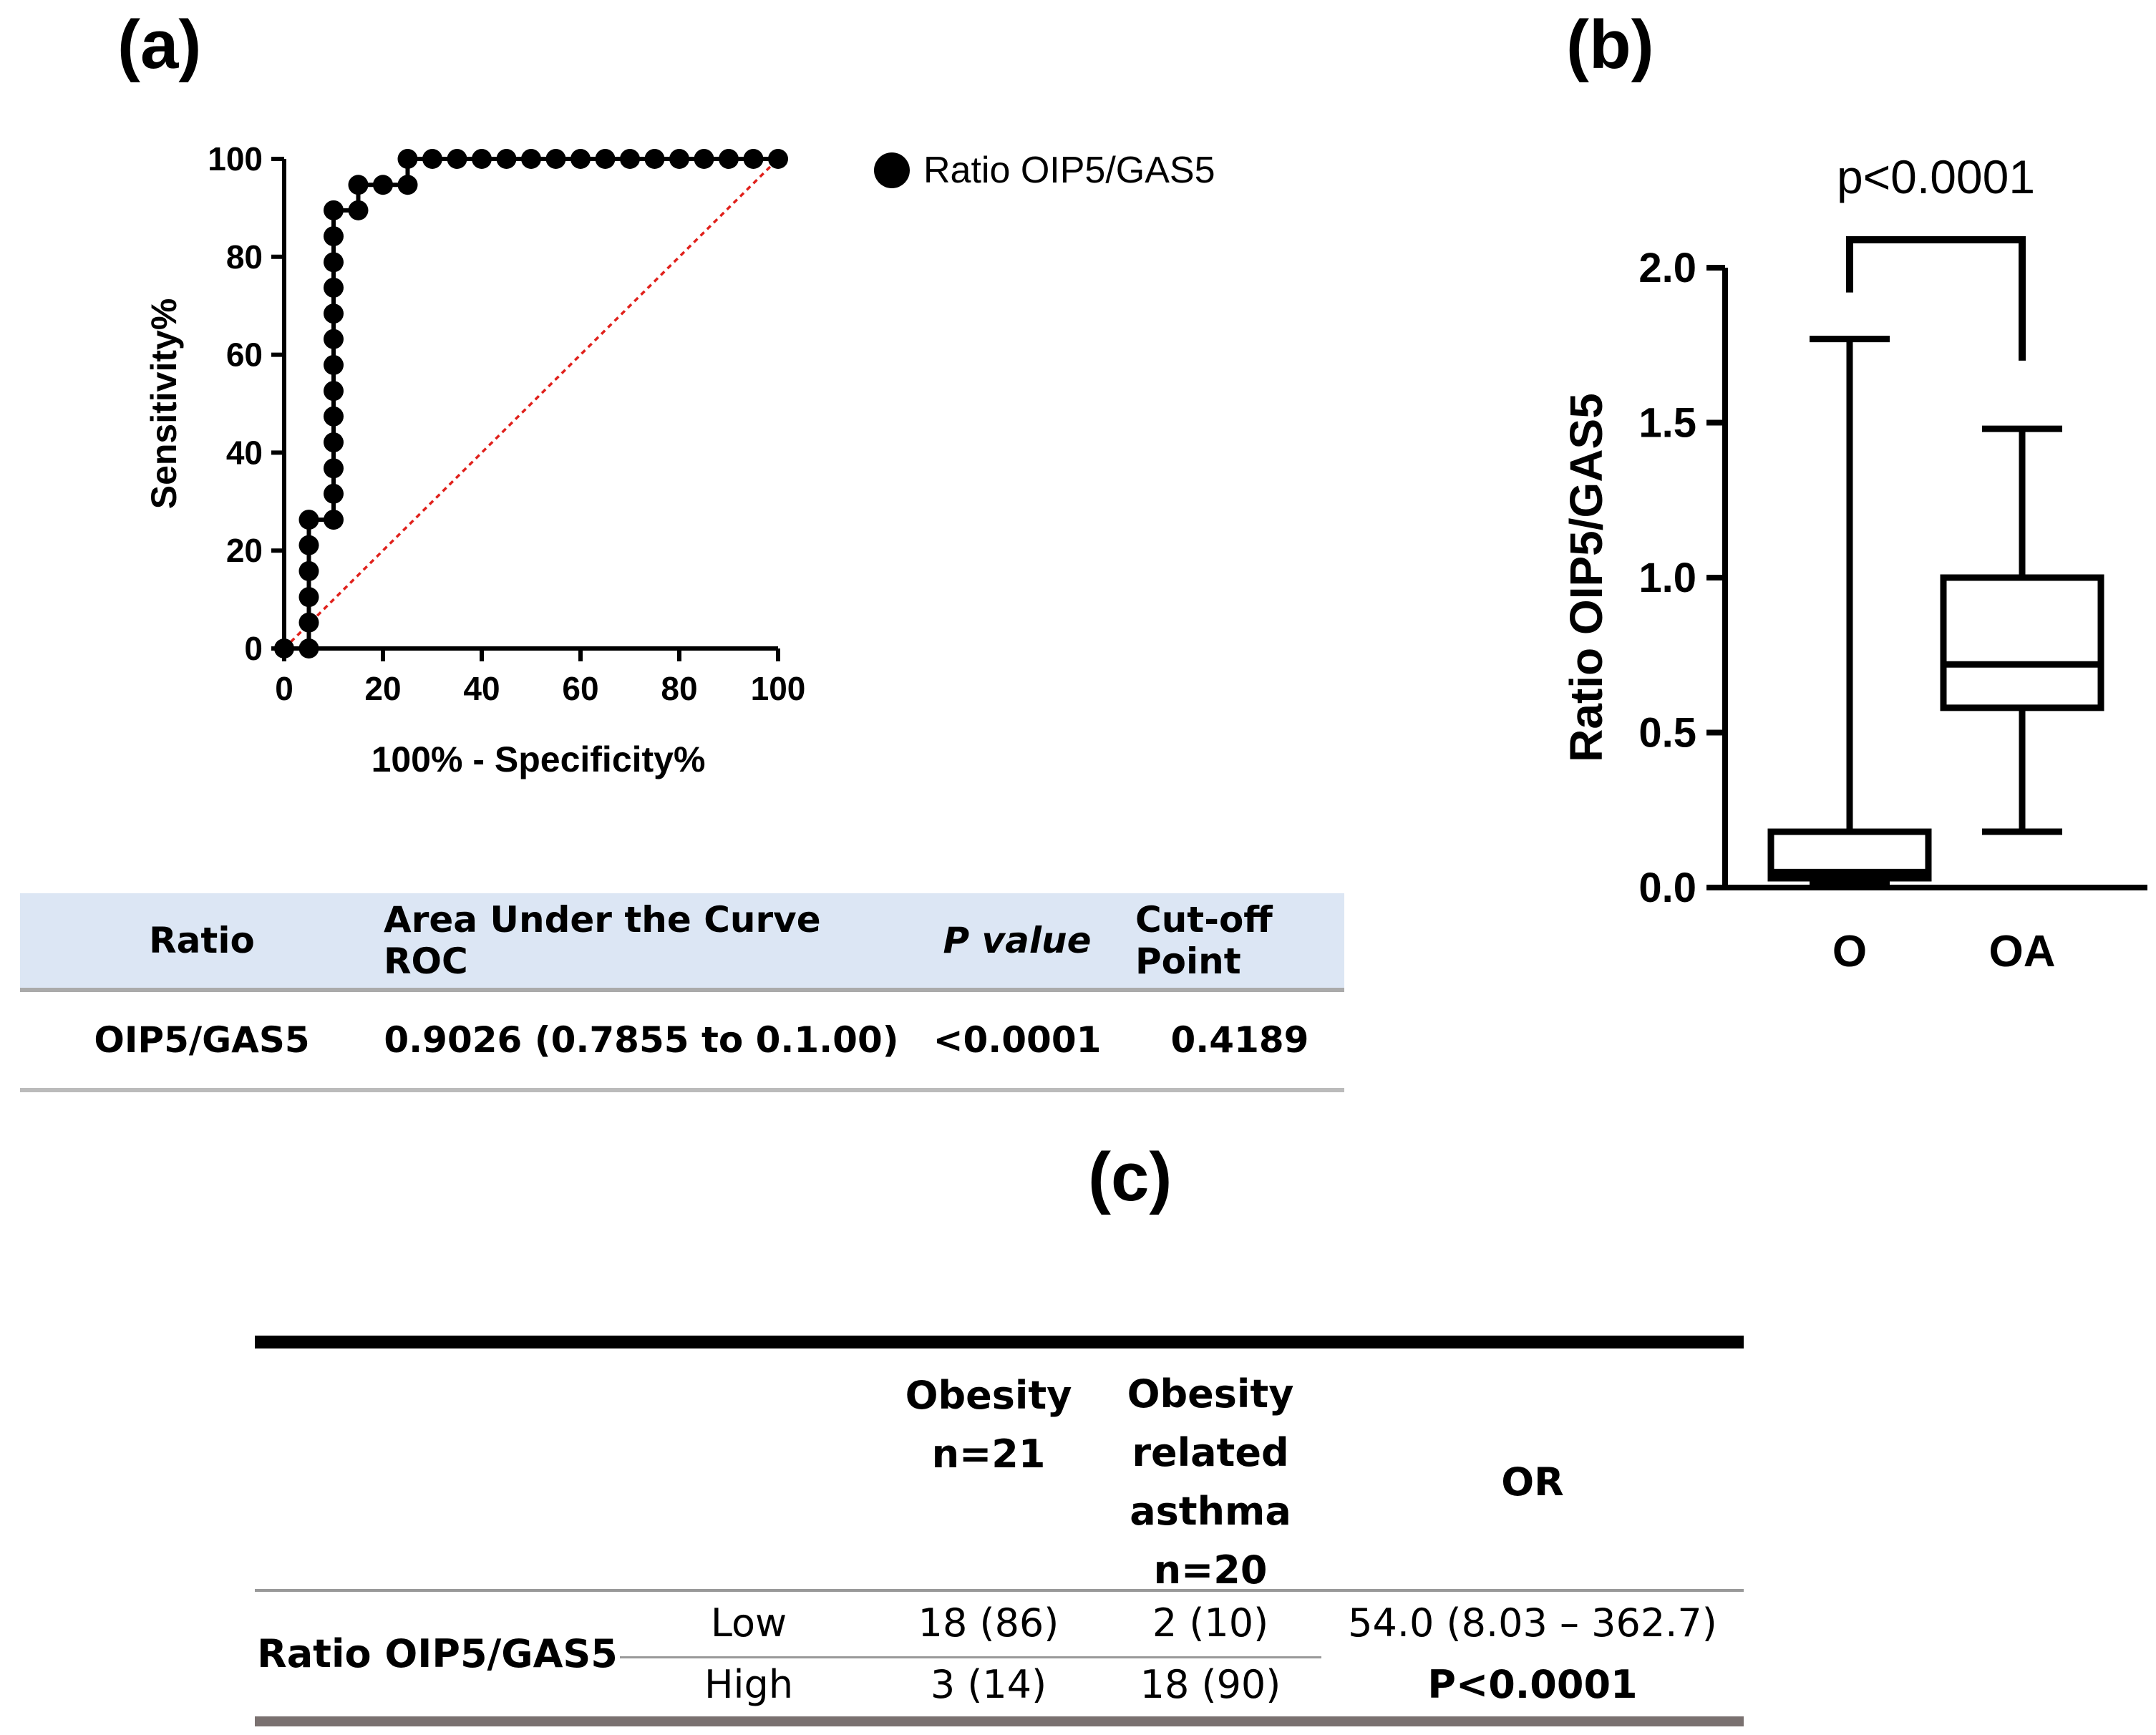 The width and height of the screenshot is (2156, 1735). What do you see at coordinates (602, 941) in the screenshot?
I see `header-auc: Area Under the Curve ROC` at bounding box center [602, 941].